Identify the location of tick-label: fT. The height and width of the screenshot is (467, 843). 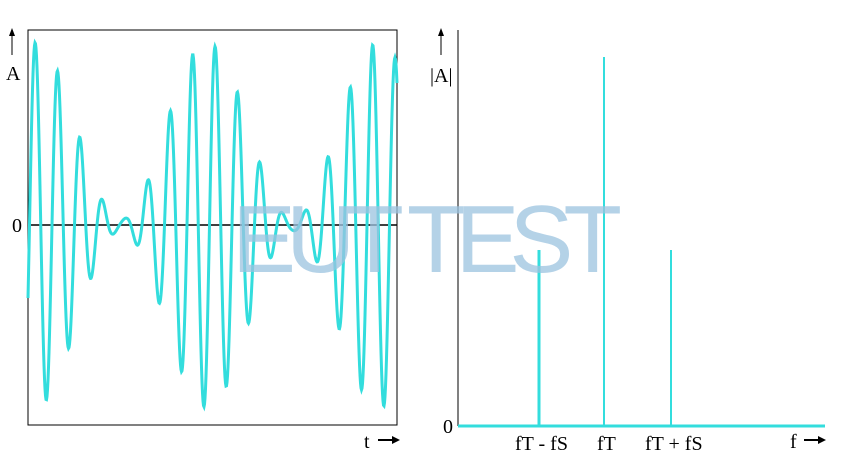
(606, 444).